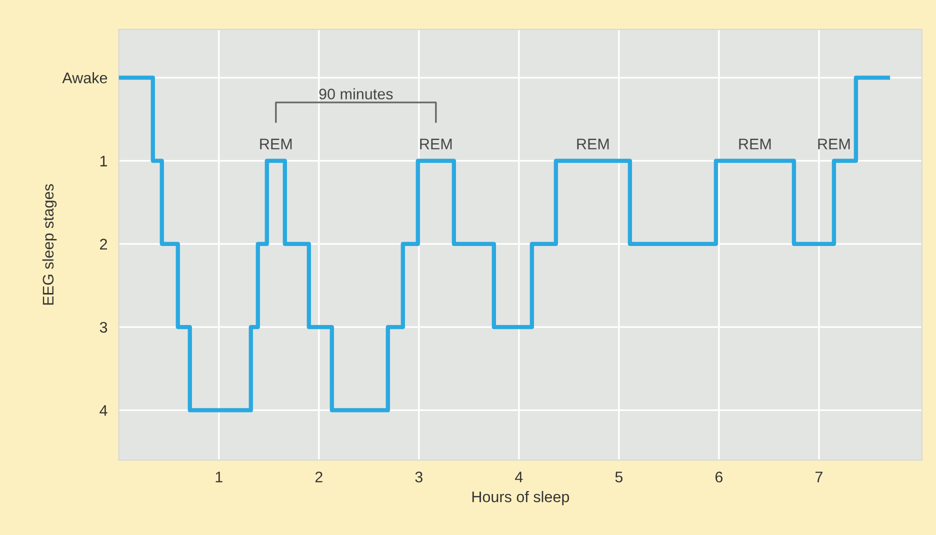 This screenshot has height=535, width=936. I want to click on x-tick-label: 7, so click(818, 477).